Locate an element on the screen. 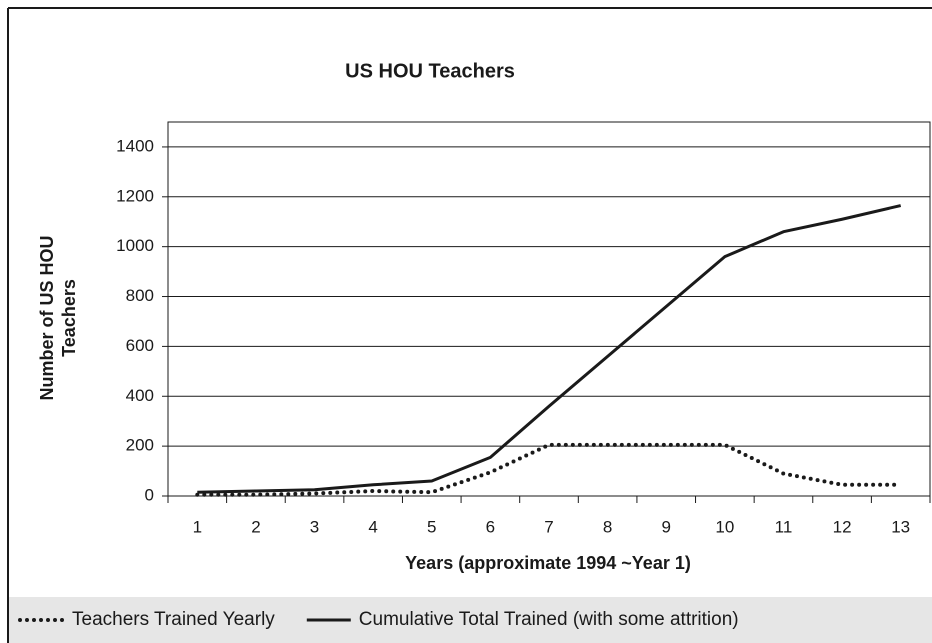 The image size is (932, 643). x-tick-label: 12 is located at coordinates (842, 526).